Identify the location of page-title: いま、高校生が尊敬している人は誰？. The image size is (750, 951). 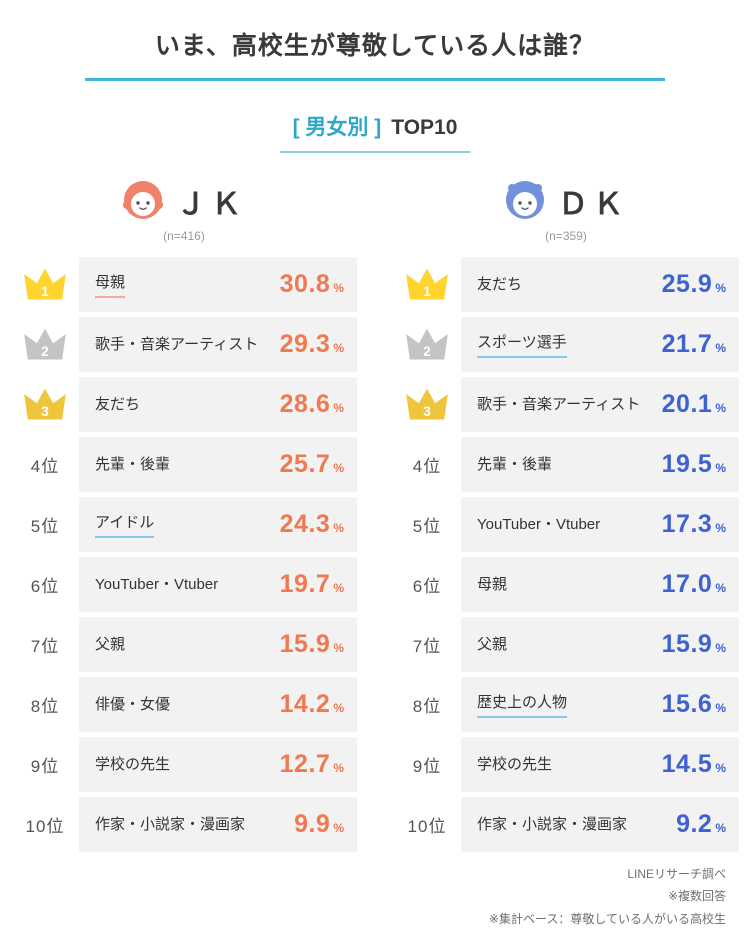
(375, 46).